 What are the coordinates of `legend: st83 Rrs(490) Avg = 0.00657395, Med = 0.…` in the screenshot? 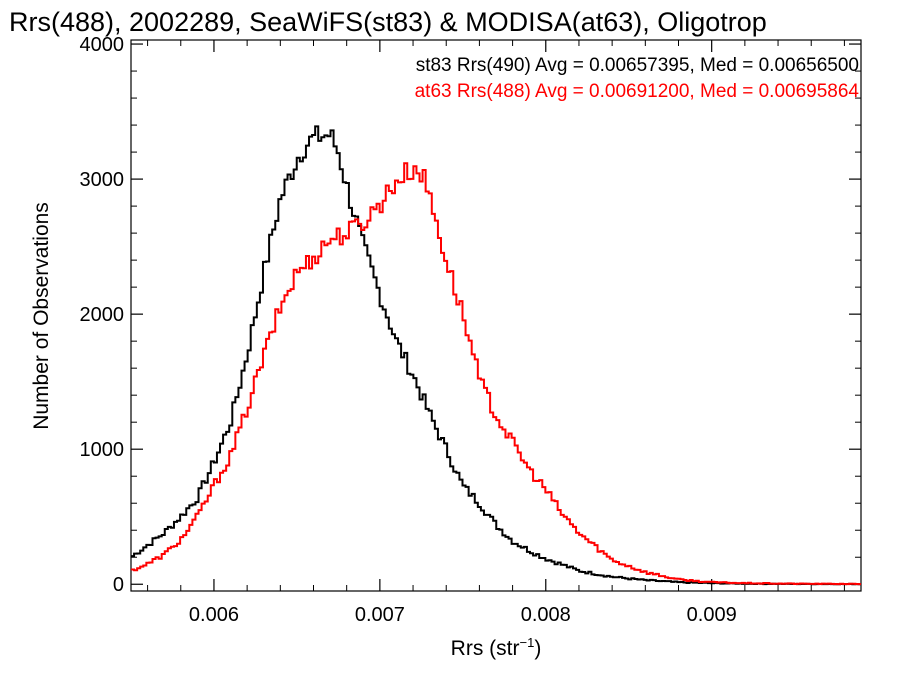 It's located at (637, 78).